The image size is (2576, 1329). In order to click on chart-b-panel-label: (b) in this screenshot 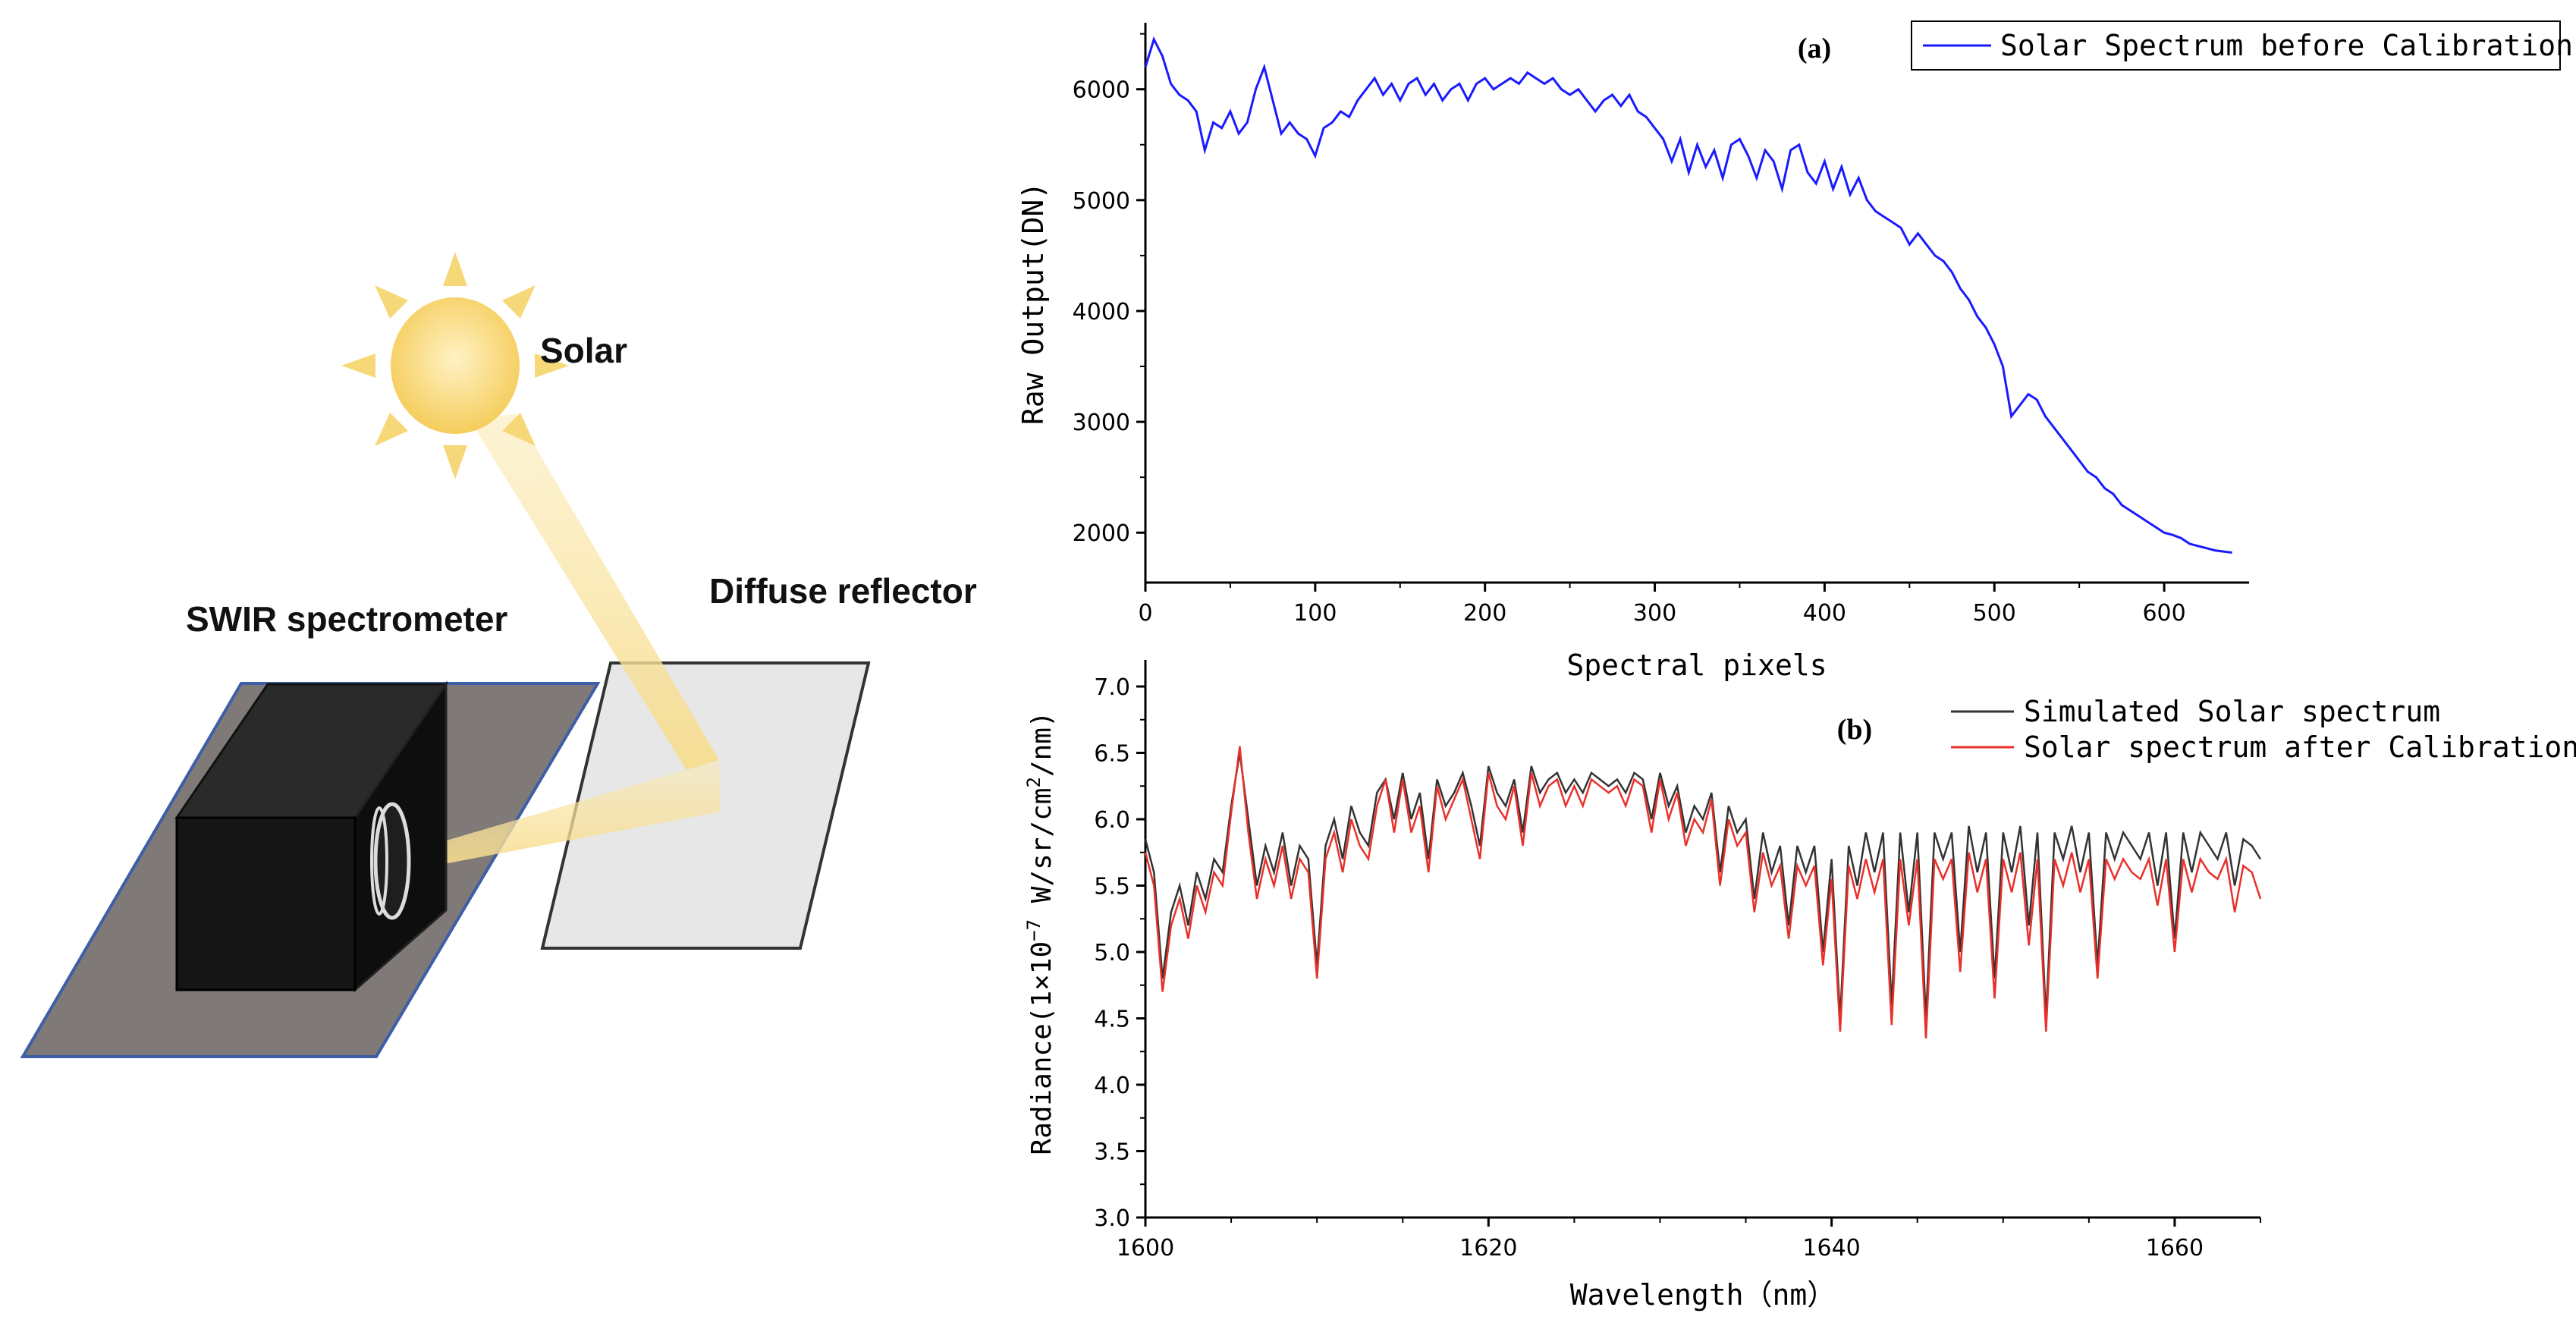, I will do `click(1854, 730)`.